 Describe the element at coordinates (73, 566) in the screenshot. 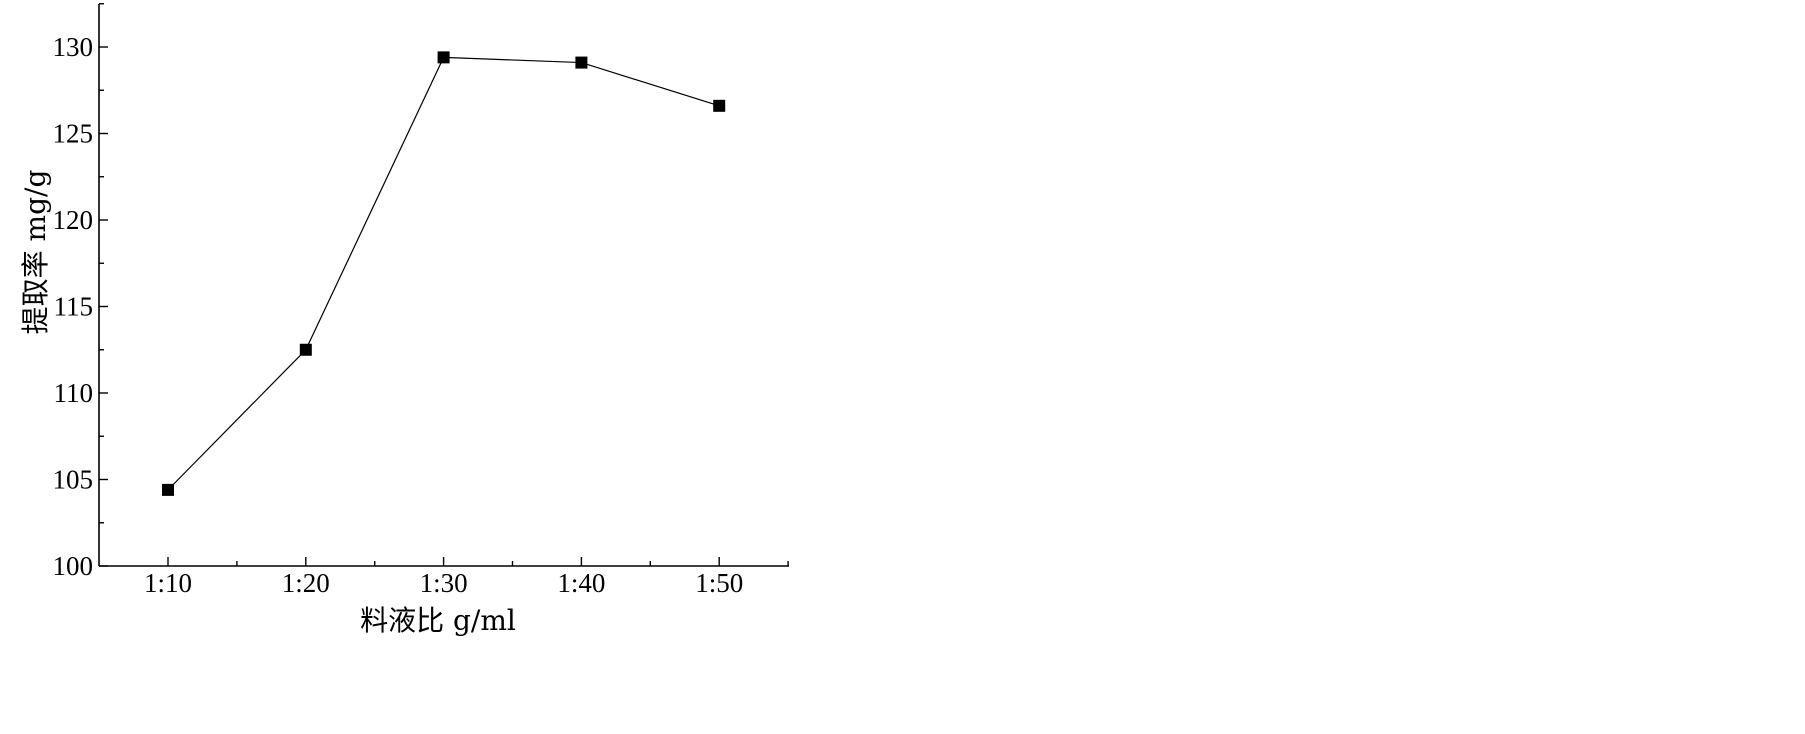

I see `y-tick-label: 100` at that location.